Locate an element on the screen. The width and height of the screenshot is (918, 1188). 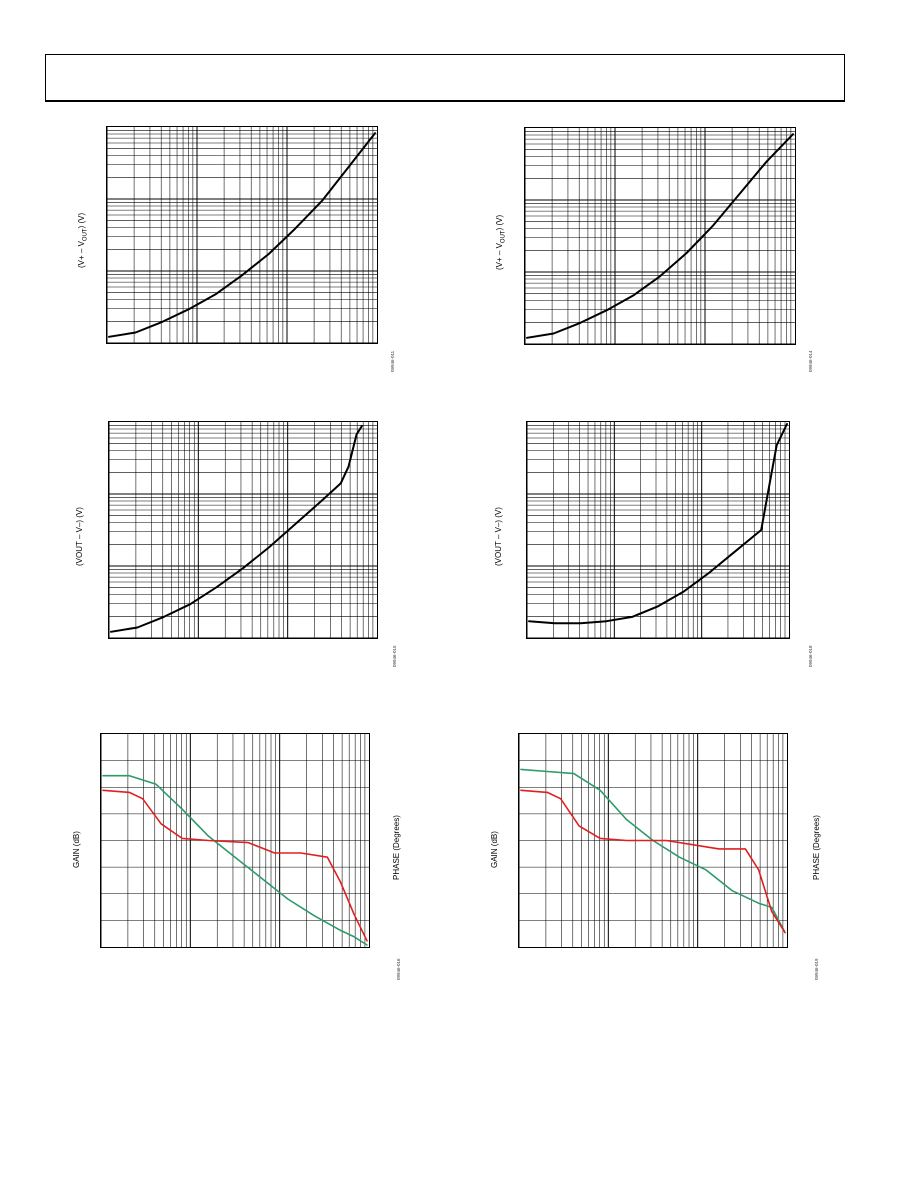
chart-c3-plot-area is located at coordinates (235, 840).